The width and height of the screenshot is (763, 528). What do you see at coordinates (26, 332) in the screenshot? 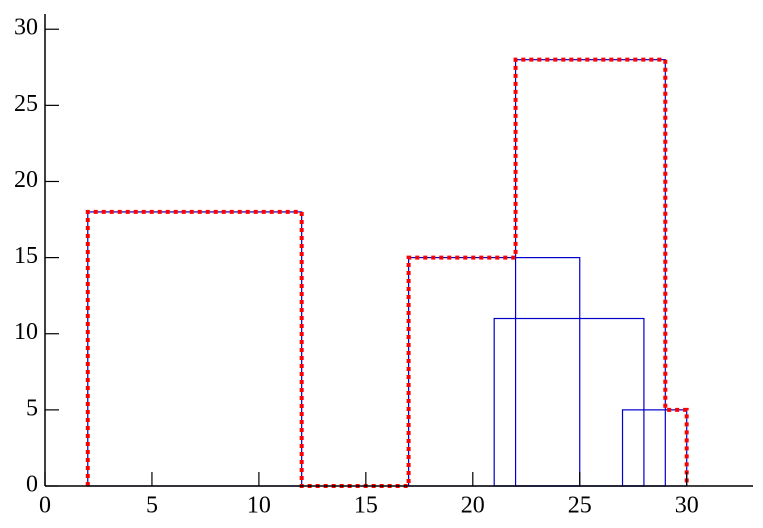
I see `y-tick-label: 10` at bounding box center [26, 332].